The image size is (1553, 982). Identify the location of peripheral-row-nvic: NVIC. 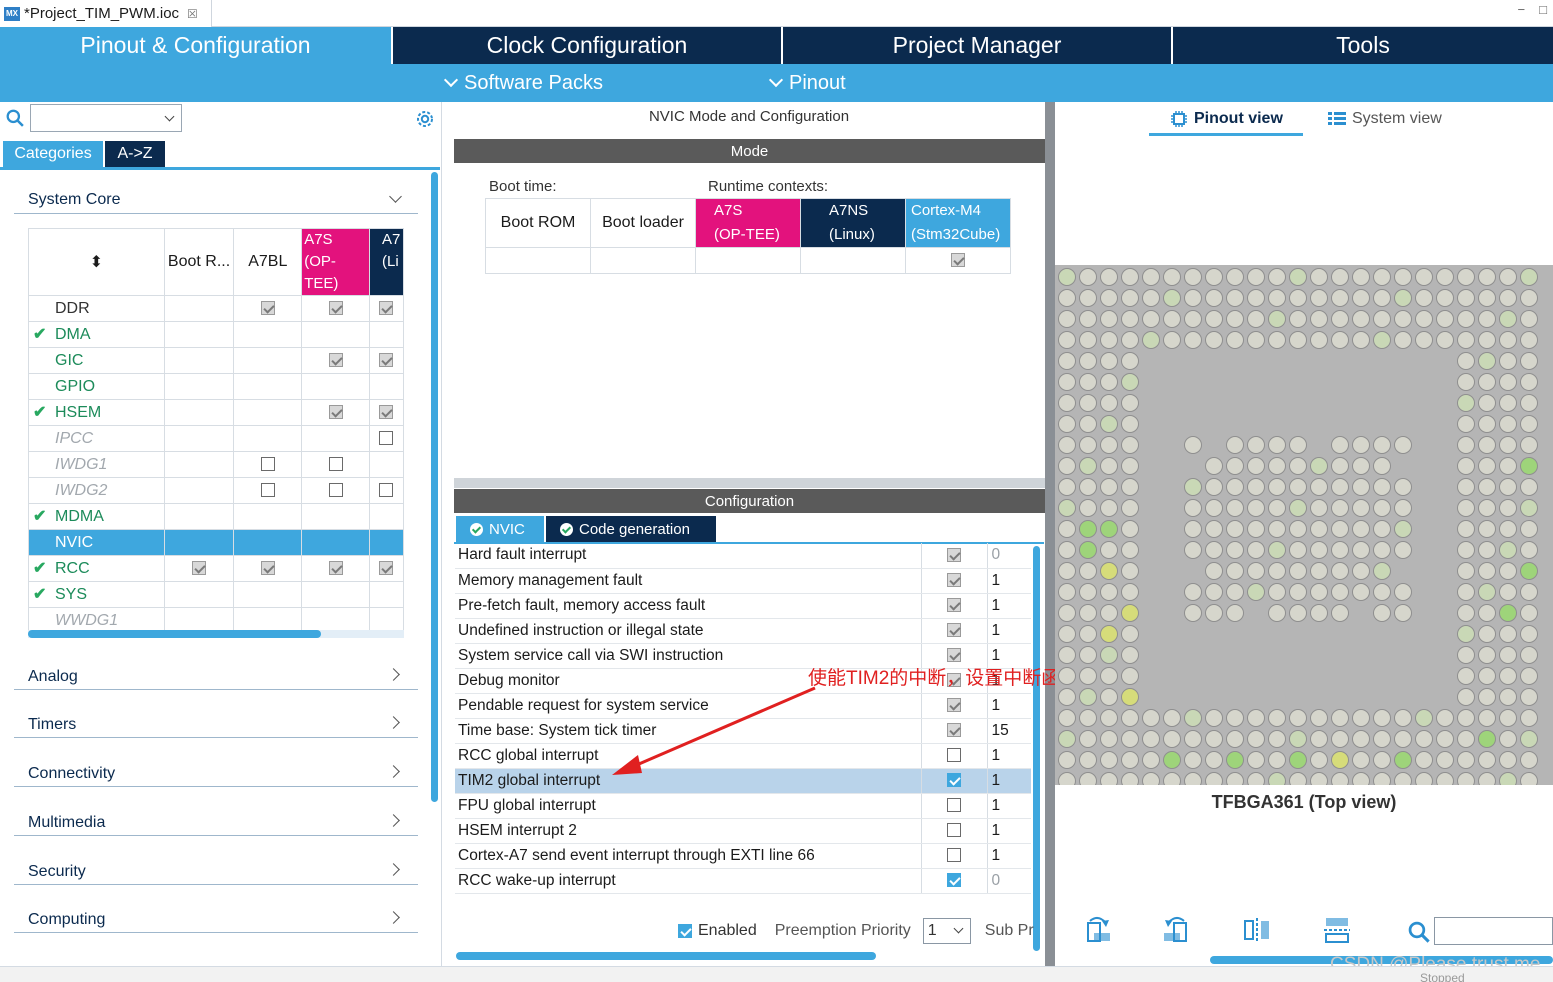
(216, 542).